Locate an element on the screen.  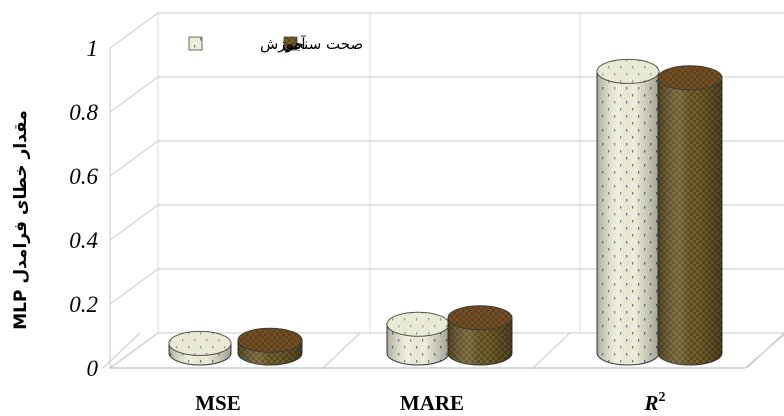
y-tick-label: 0.6 is located at coordinates (83, 176).